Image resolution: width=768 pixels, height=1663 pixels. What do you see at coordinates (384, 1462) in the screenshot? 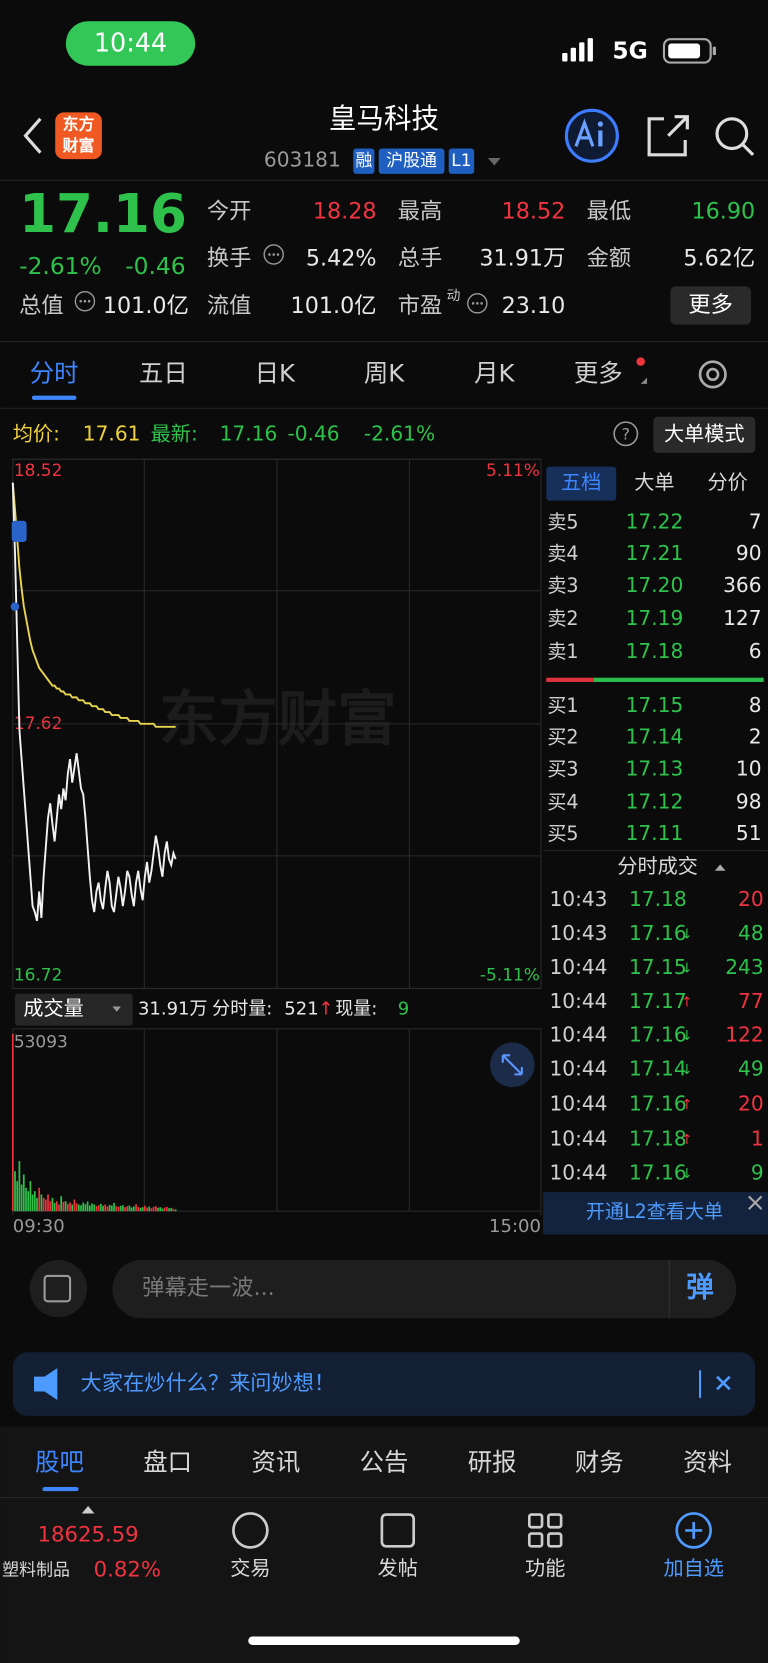
I see `sub-tab: 公告` at bounding box center [384, 1462].